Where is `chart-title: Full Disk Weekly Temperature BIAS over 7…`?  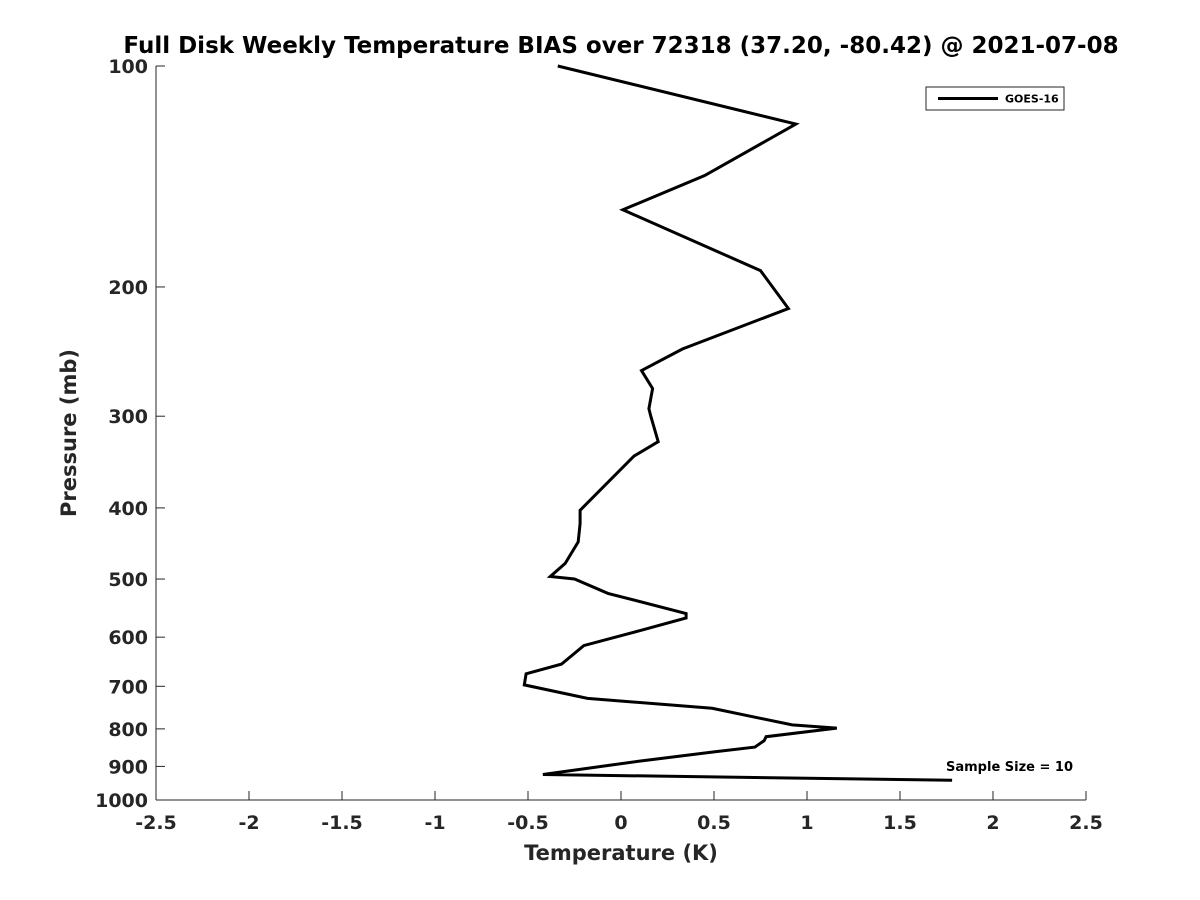
chart-title: Full Disk Weekly Temperature BIAS over 7… is located at coordinates (620, 46).